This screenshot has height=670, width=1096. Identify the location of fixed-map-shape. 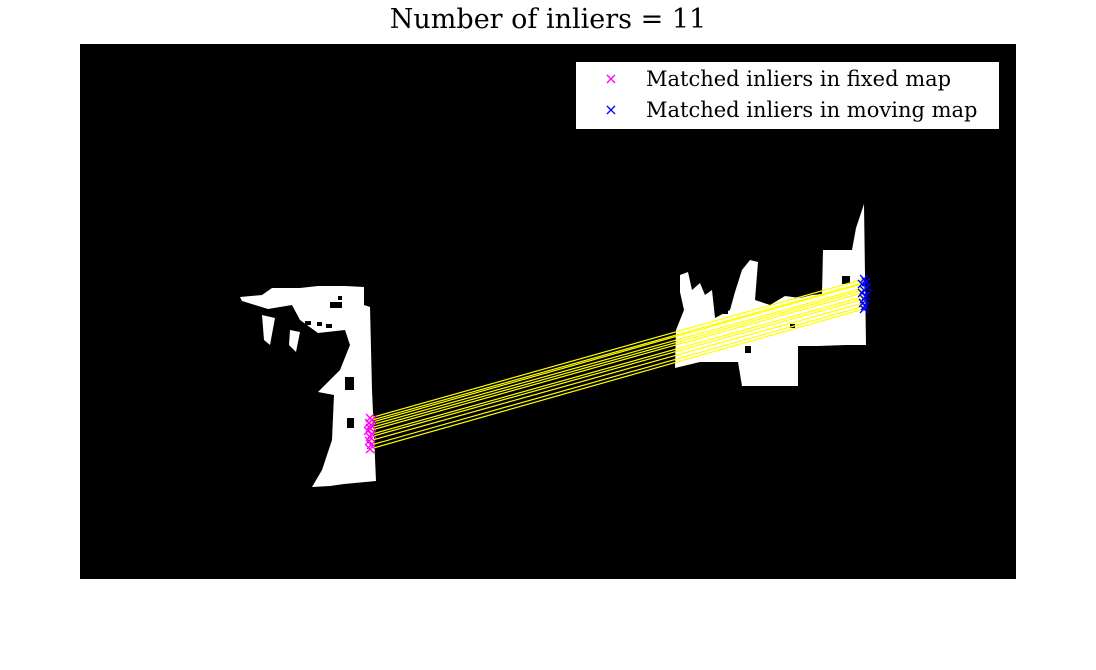
(308, 386).